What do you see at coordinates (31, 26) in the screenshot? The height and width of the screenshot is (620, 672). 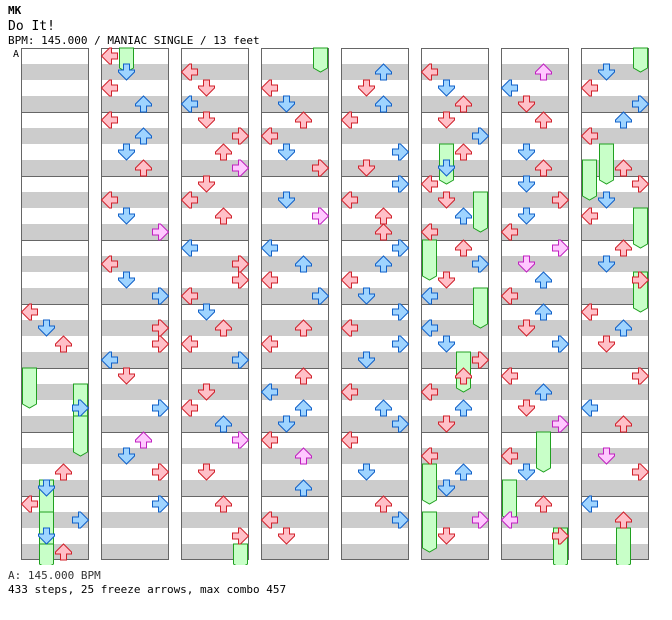 I see `song-title: Do It!` at bounding box center [31, 26].